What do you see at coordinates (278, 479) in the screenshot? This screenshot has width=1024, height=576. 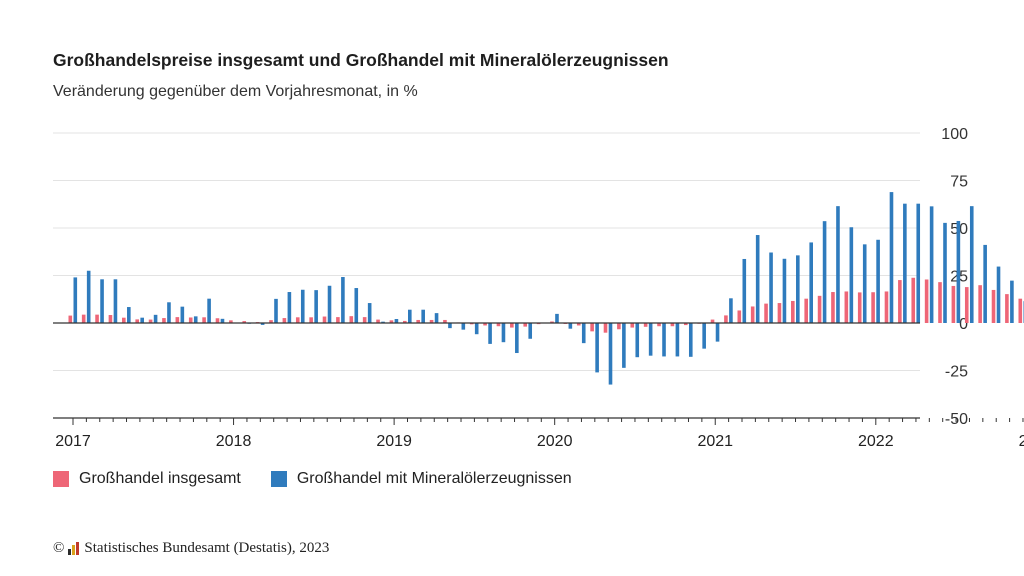 I see `legend-swatch-mineraloel` at bounding box center [278, 479].